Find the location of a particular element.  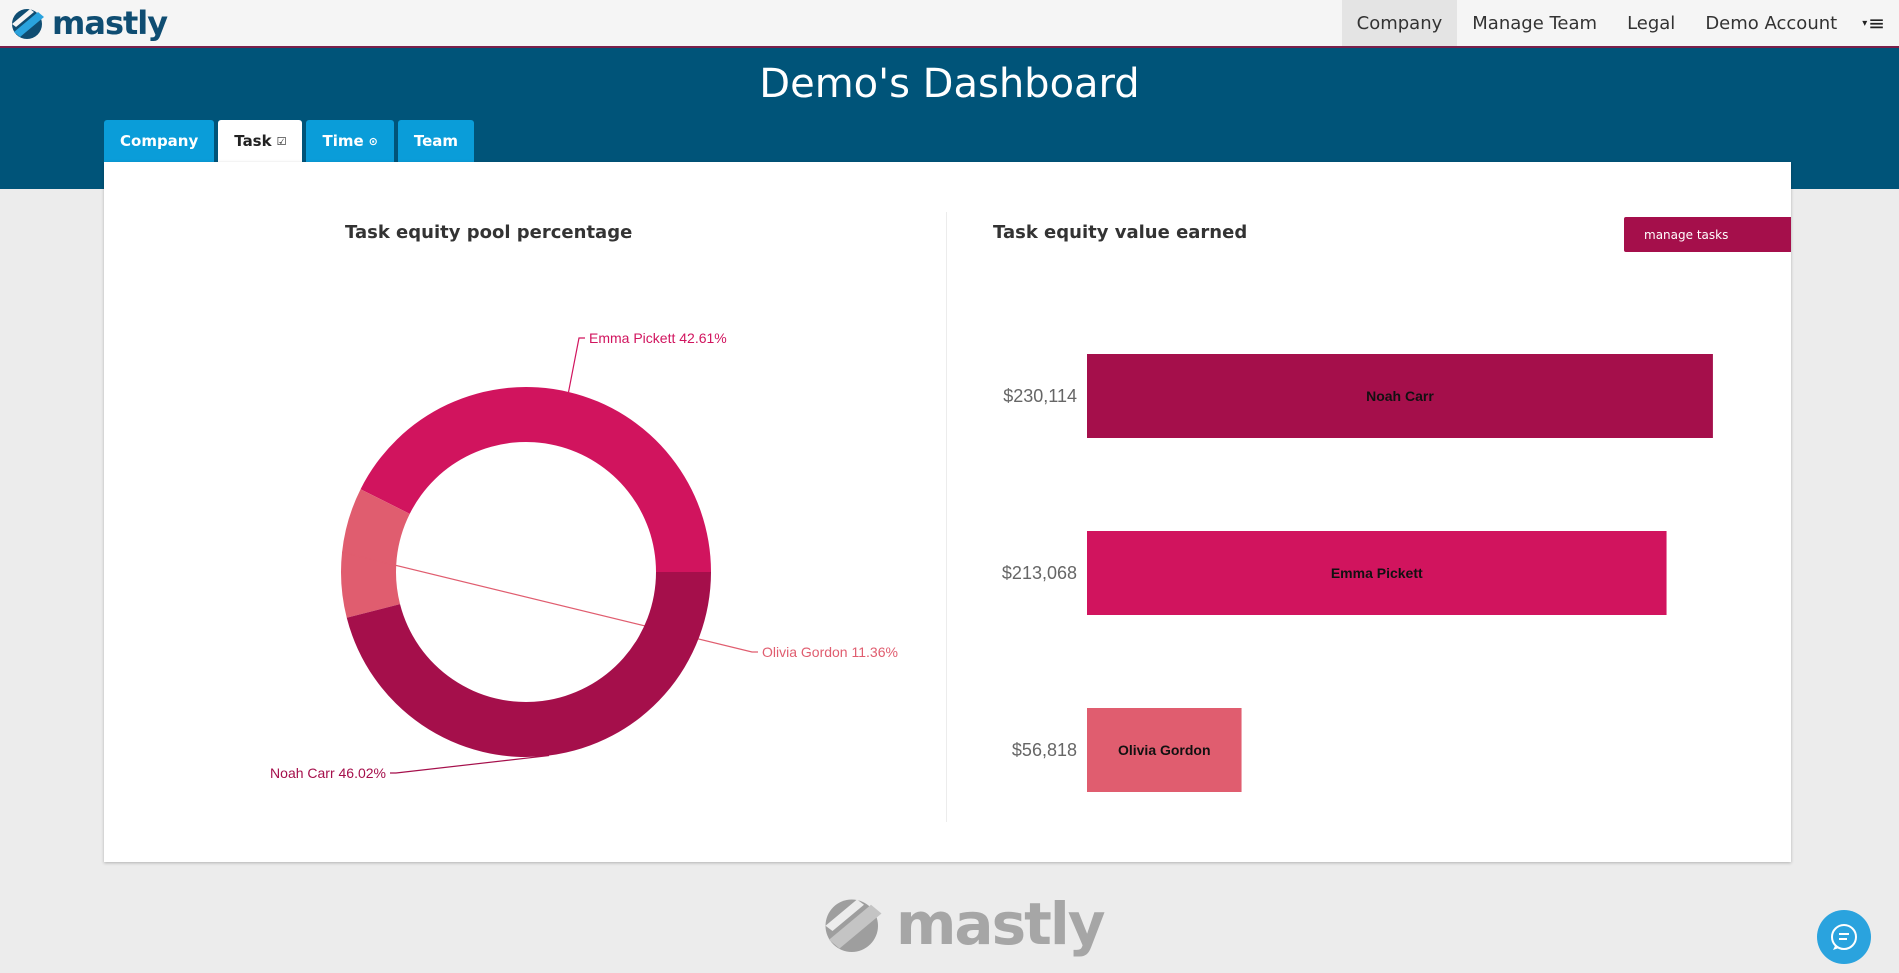

logo-text: mastly is located at coordinates (110, 23).